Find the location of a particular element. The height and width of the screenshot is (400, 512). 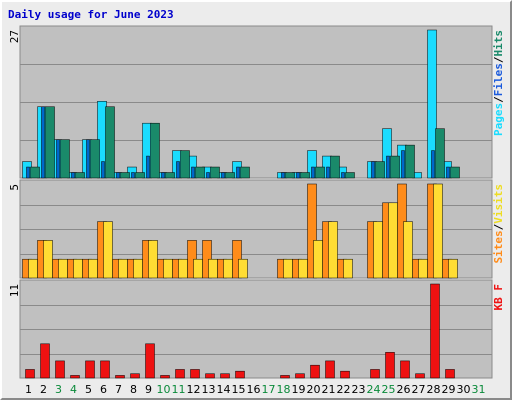

legend-volume: KB F is located at coordinates (498, 297).